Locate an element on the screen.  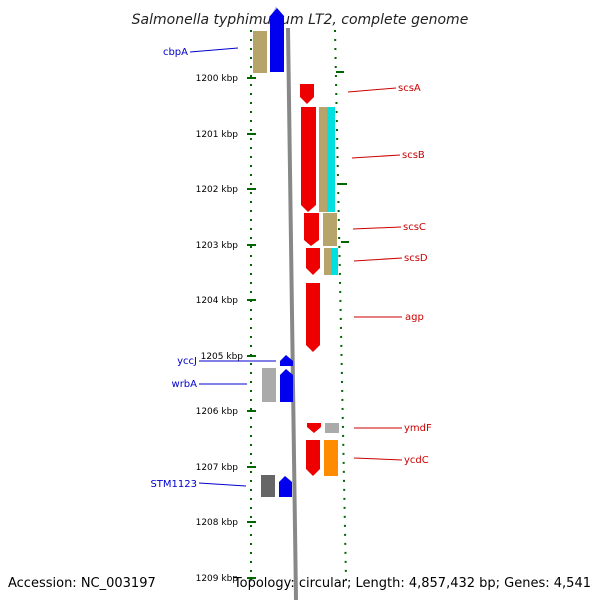
agp-arrow is located at coordinates (313, 317).